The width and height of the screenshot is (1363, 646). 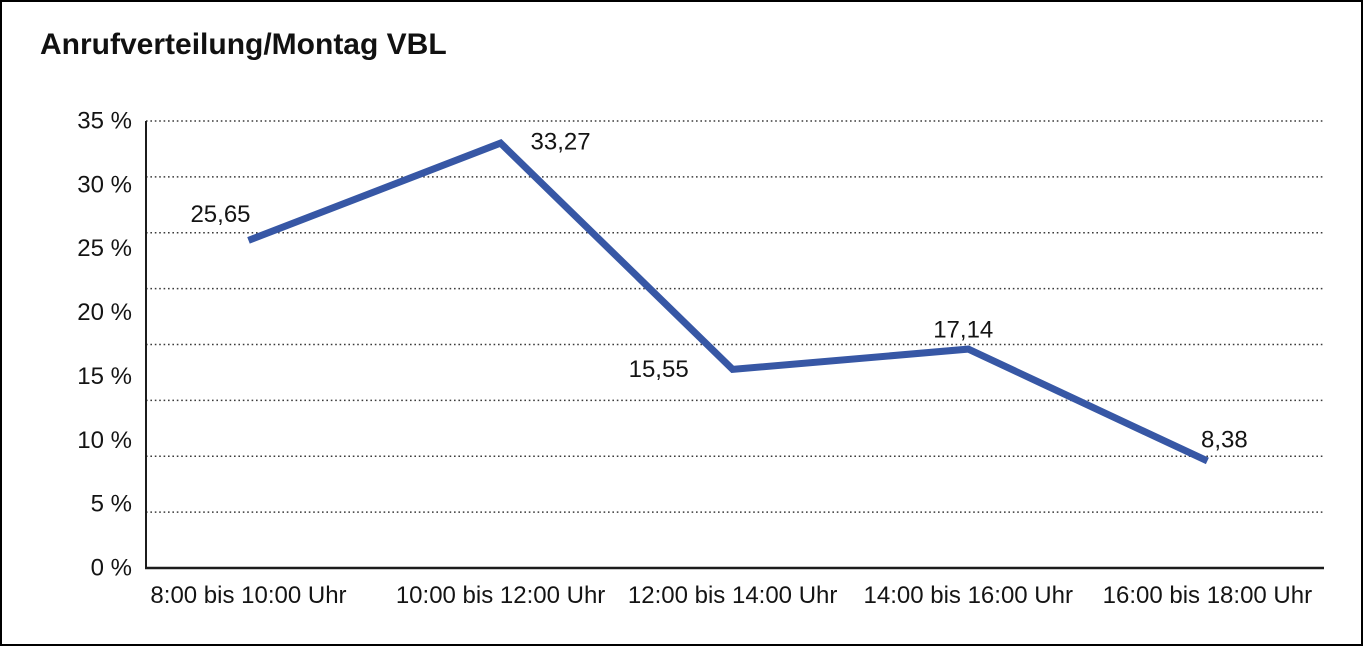 I want to click on point-label: 17,14, so click(x=963, y=330).